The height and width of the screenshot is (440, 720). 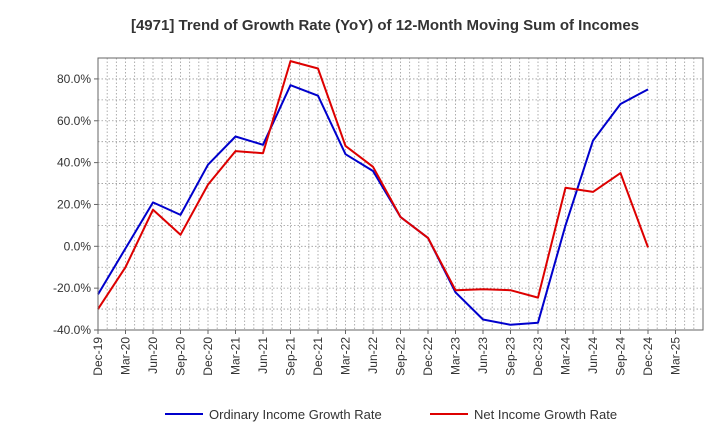 I want to click on x-tick-label: Dec-21, so click(x=318, y=356).